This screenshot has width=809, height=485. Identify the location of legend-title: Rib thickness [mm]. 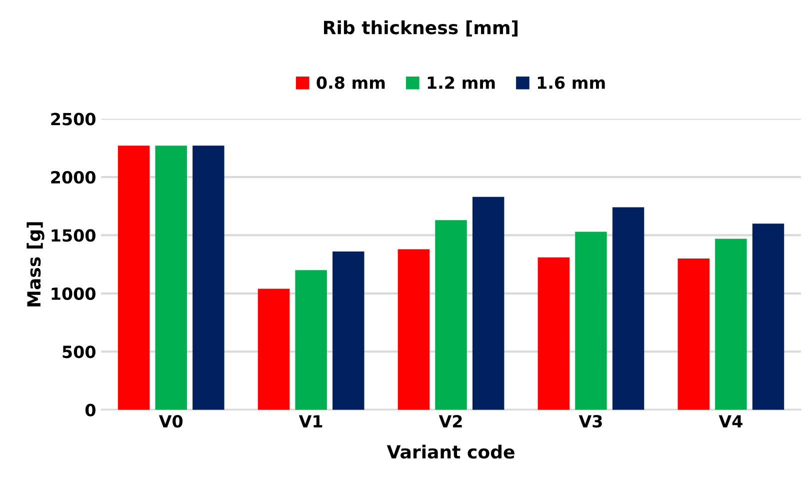
(421, 28).